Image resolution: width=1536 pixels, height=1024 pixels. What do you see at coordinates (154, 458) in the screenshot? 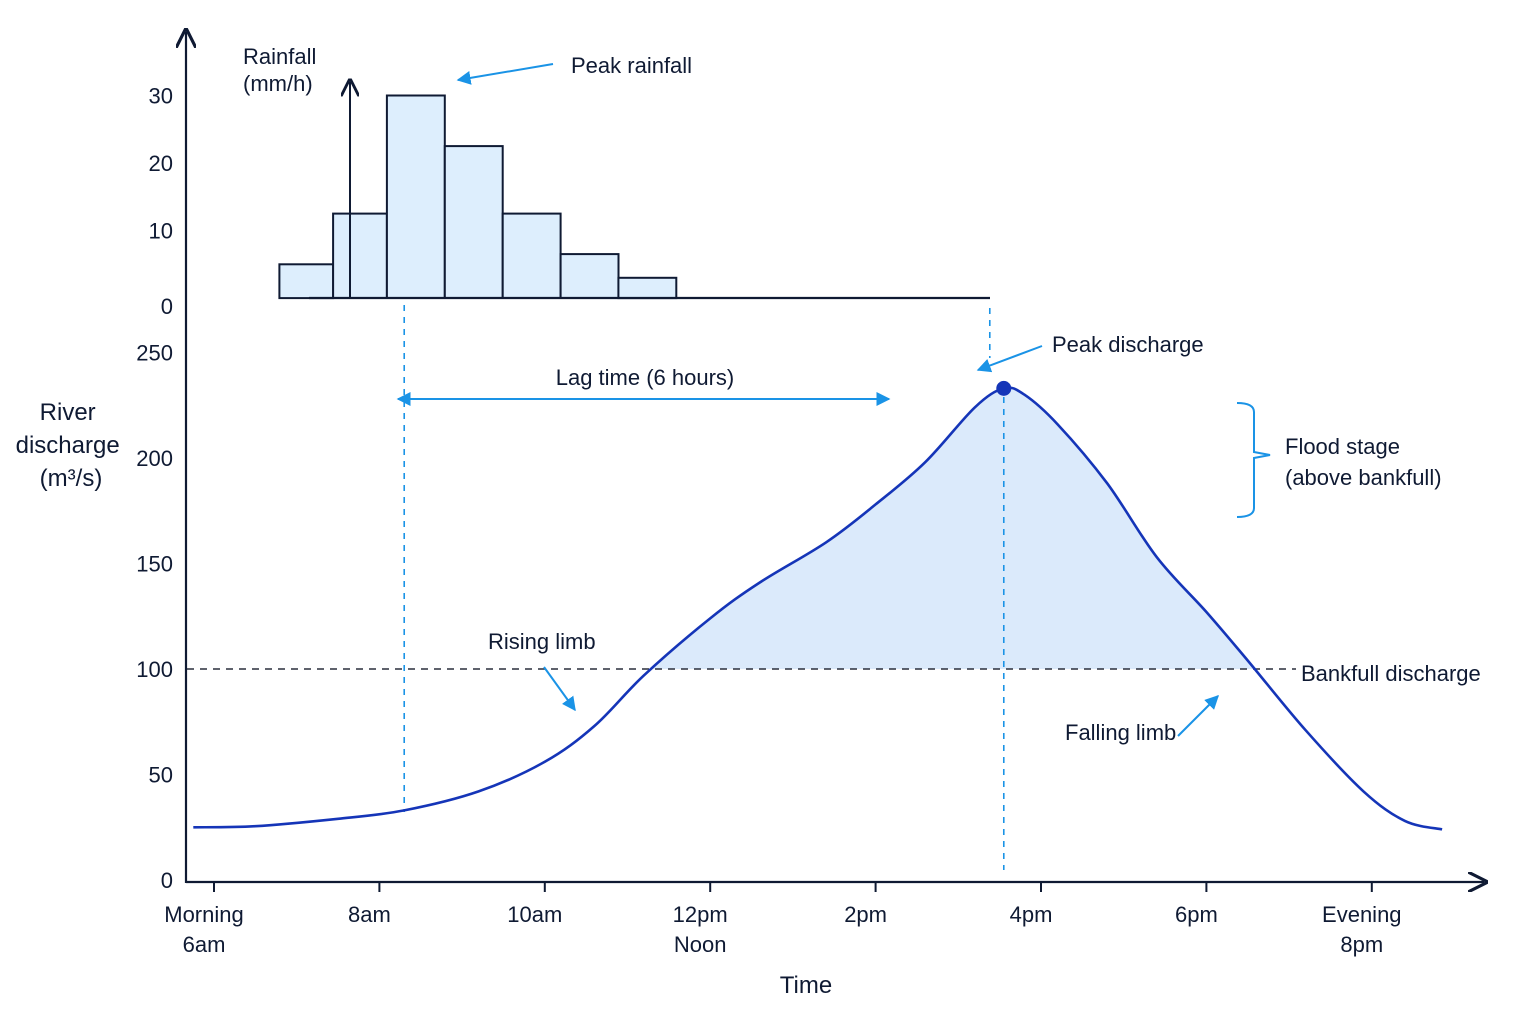
I see `discharge-tick-label: 200` at bounding box center [154, 458].